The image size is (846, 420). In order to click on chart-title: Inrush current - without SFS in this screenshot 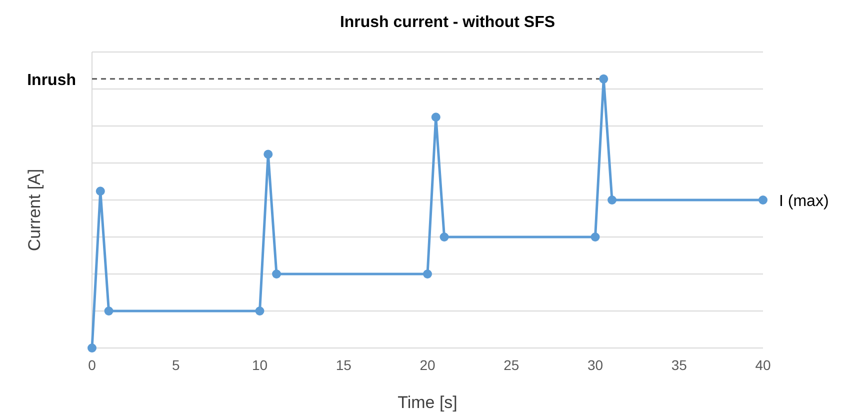, I will do `click(448, 22)`.